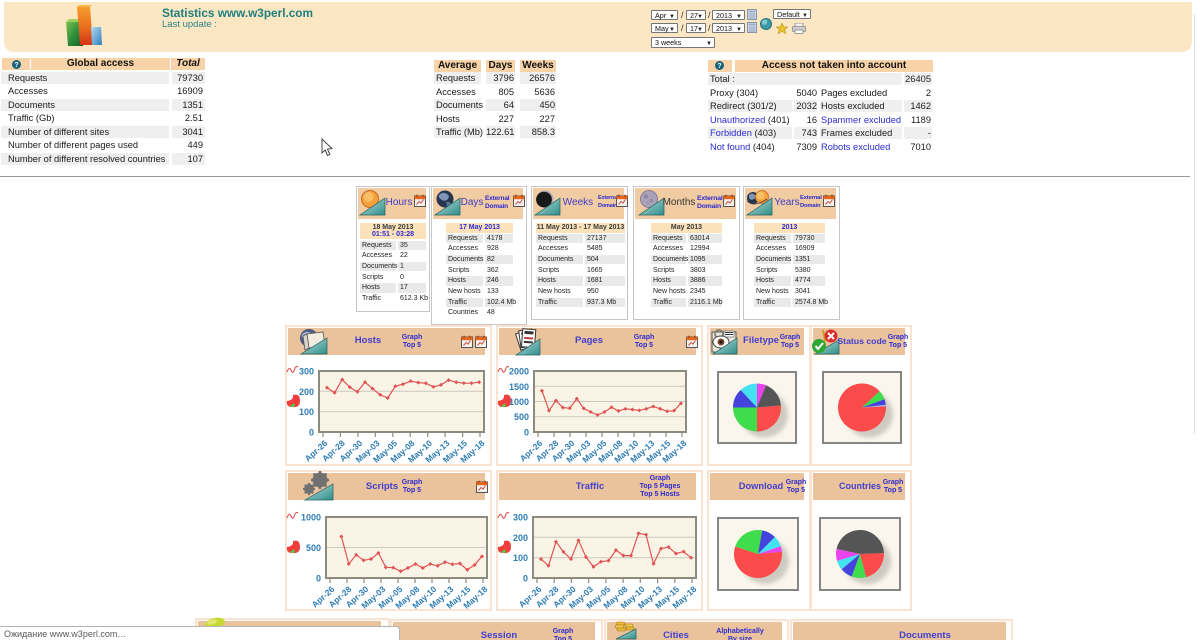 This screenshot has width=1200, height=640. What do you see at coordinates (519, 387) in the screenshot?
I see `svg-text: 1500` at bounding box center [519, 387].